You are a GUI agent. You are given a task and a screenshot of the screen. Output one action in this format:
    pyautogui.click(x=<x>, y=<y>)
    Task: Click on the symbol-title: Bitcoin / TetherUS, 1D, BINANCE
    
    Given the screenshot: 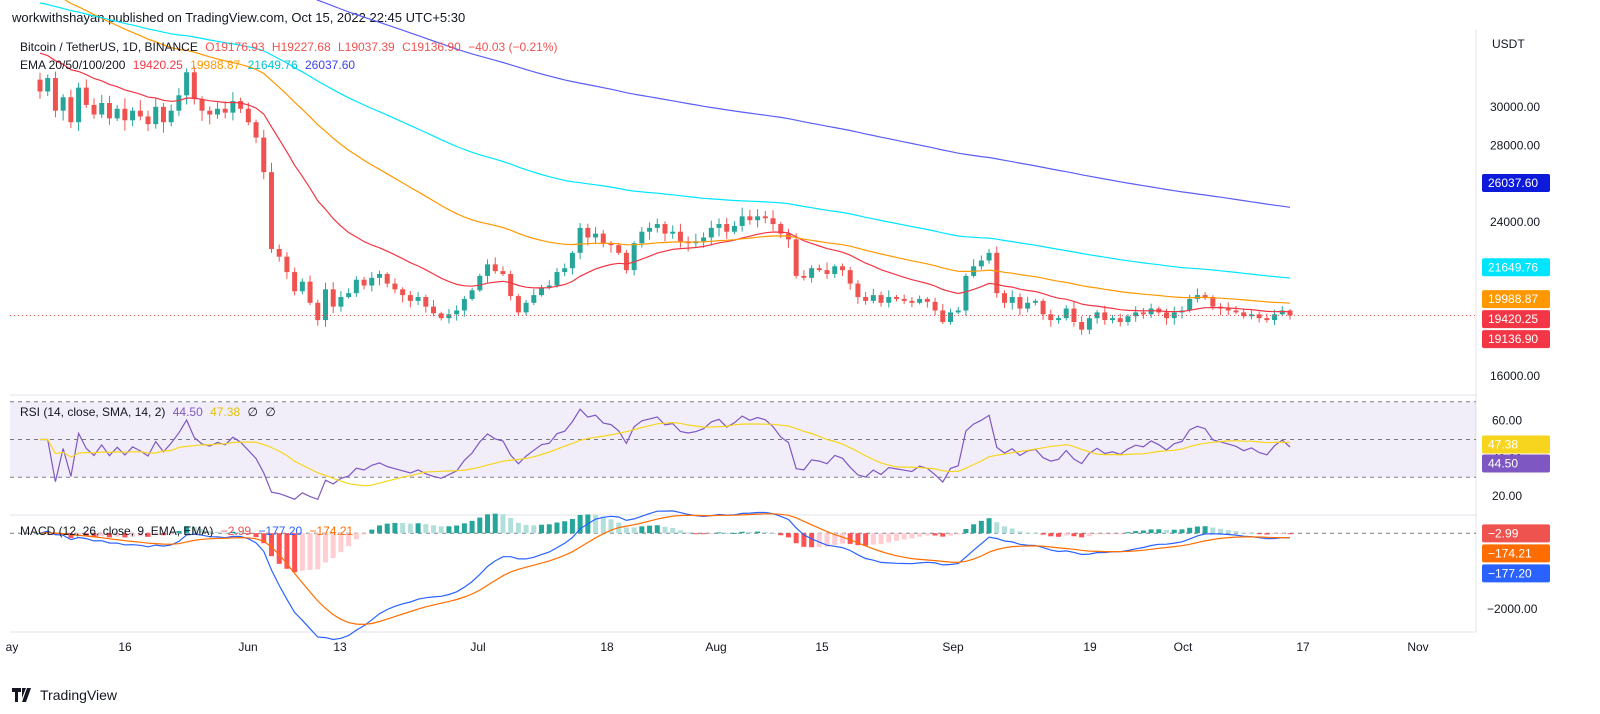 What is the action you would take?
    pyautogui.click(x=109, y=47)
    